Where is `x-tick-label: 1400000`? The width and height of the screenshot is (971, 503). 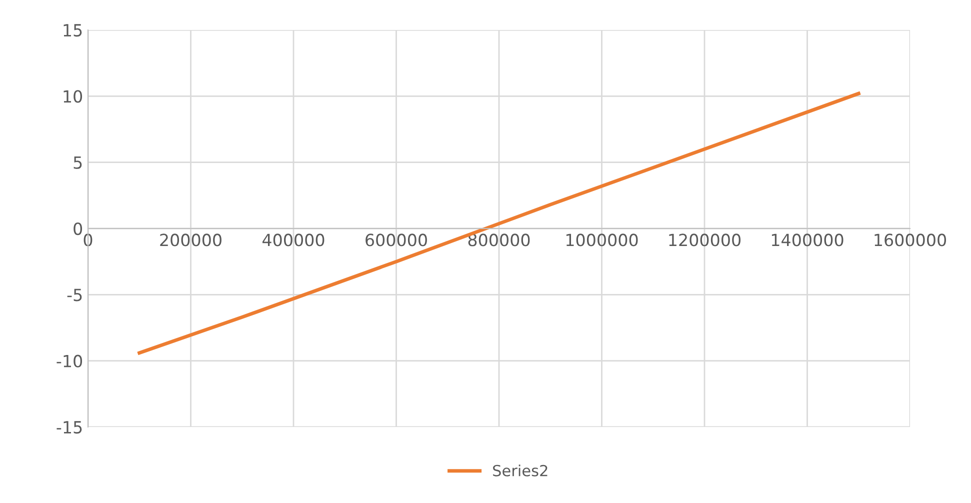
x-tick-label: 1400000 is located at coordinates (808, 240).